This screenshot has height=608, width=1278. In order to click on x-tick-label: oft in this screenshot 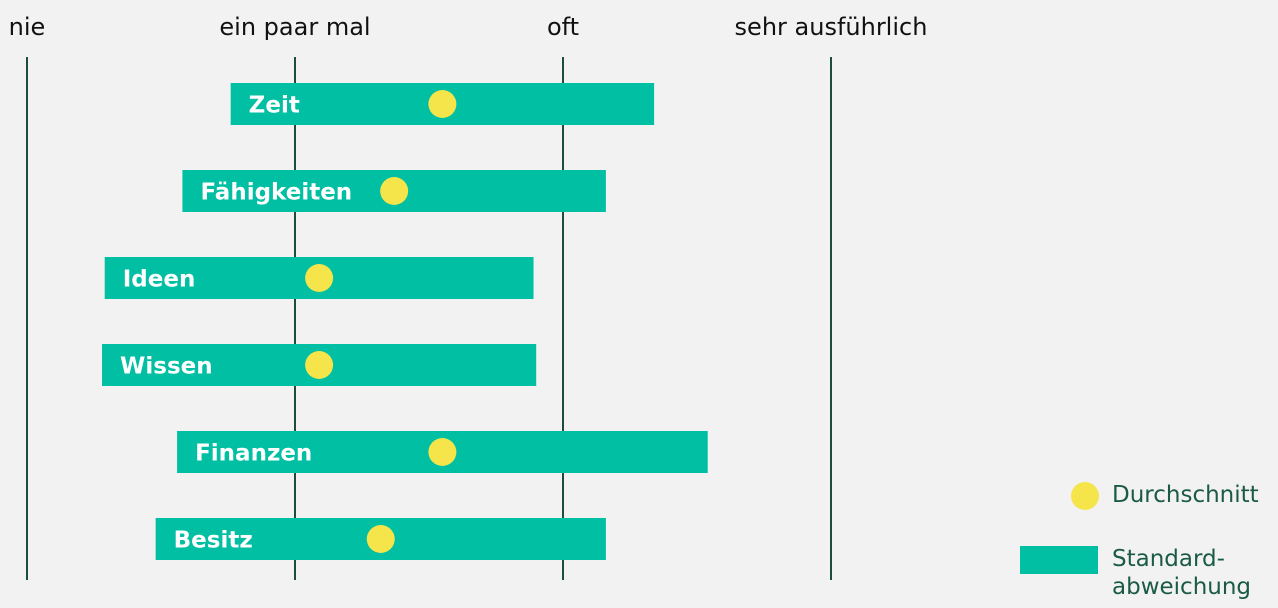, I will do `click(563, 27)`.